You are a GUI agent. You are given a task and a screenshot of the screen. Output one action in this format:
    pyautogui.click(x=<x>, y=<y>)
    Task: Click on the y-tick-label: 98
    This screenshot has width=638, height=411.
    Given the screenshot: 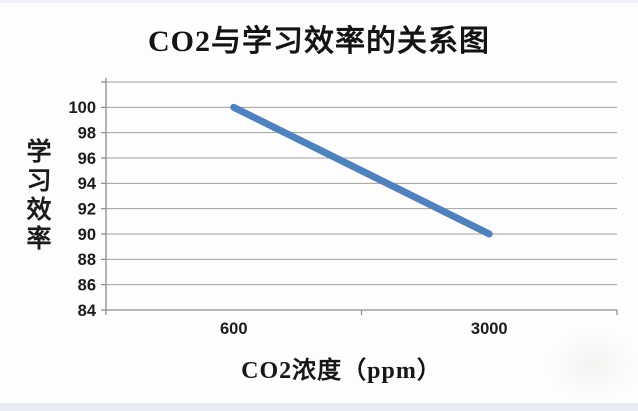 What is the action you would take?
    pyautogui.click(x=87, y=133)
    